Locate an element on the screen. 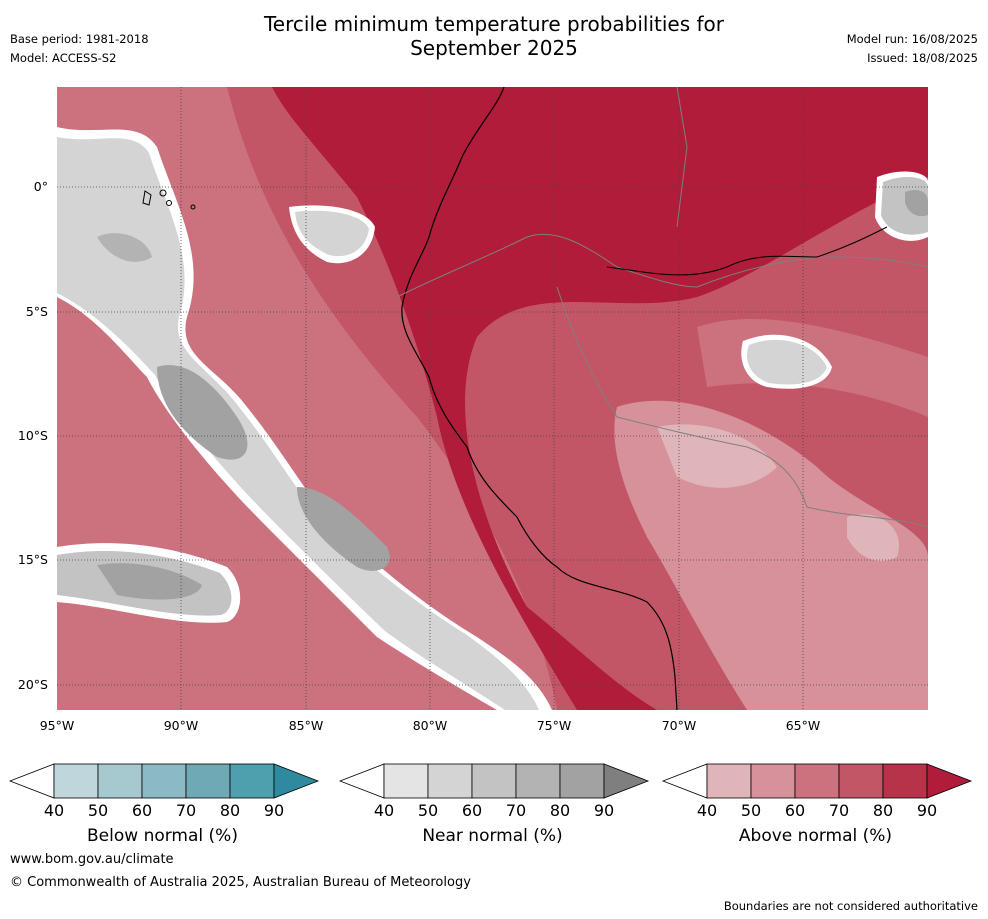  galapagos-patch is located at coordinates (332, 233).